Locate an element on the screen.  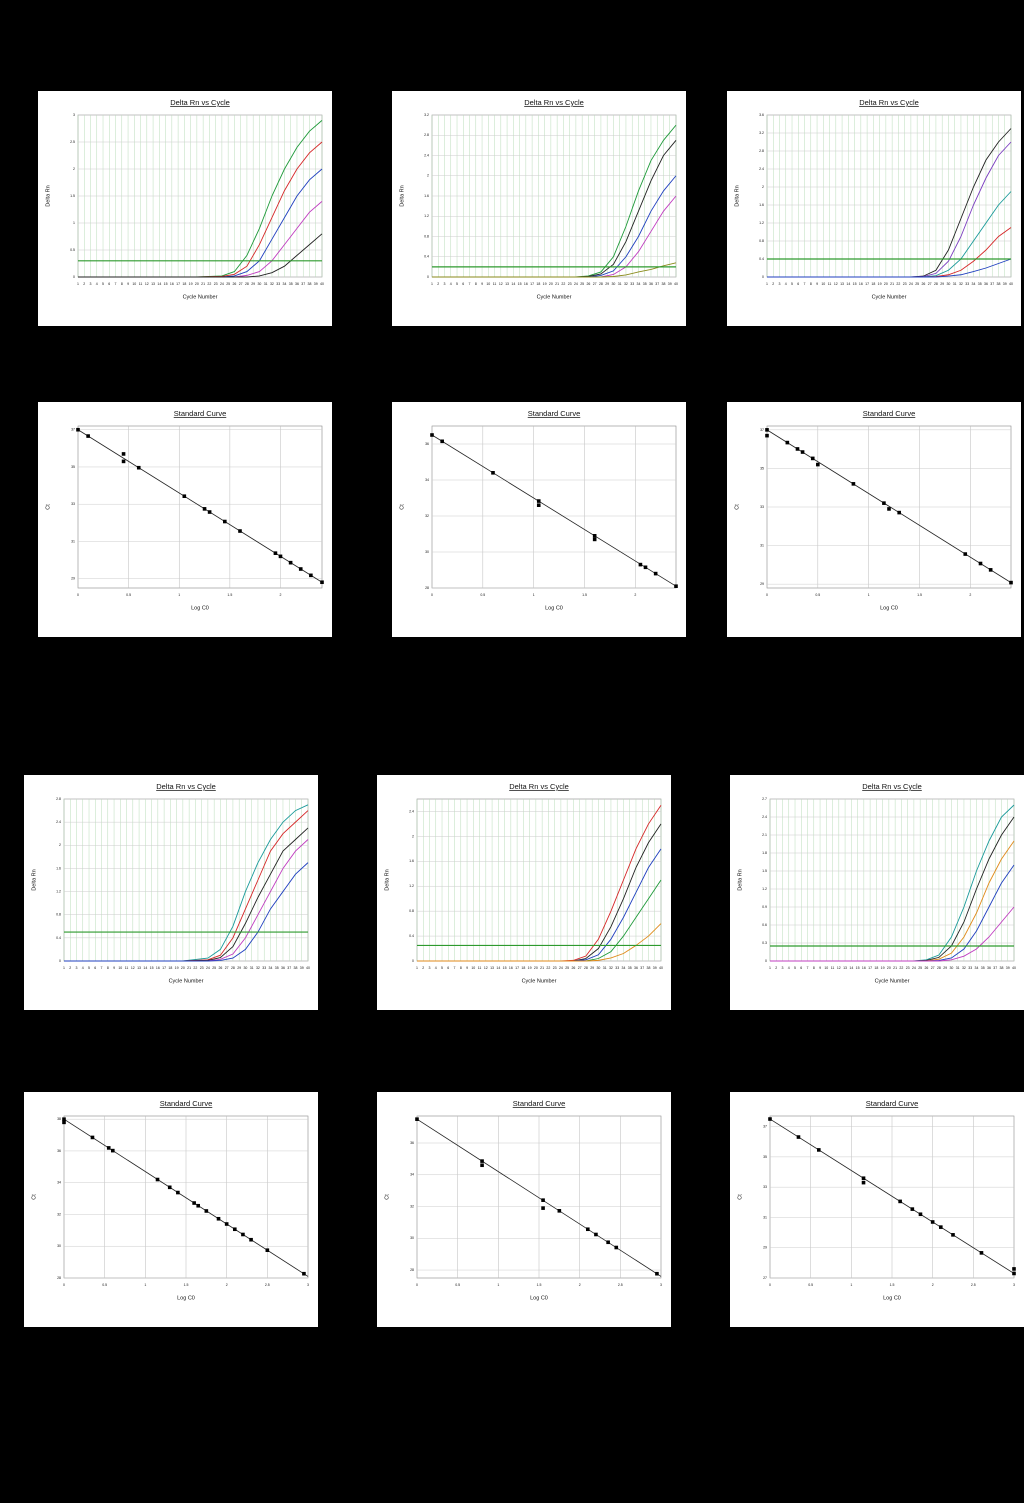
x-tick-label: 20 is located at coordinates (551, 284).